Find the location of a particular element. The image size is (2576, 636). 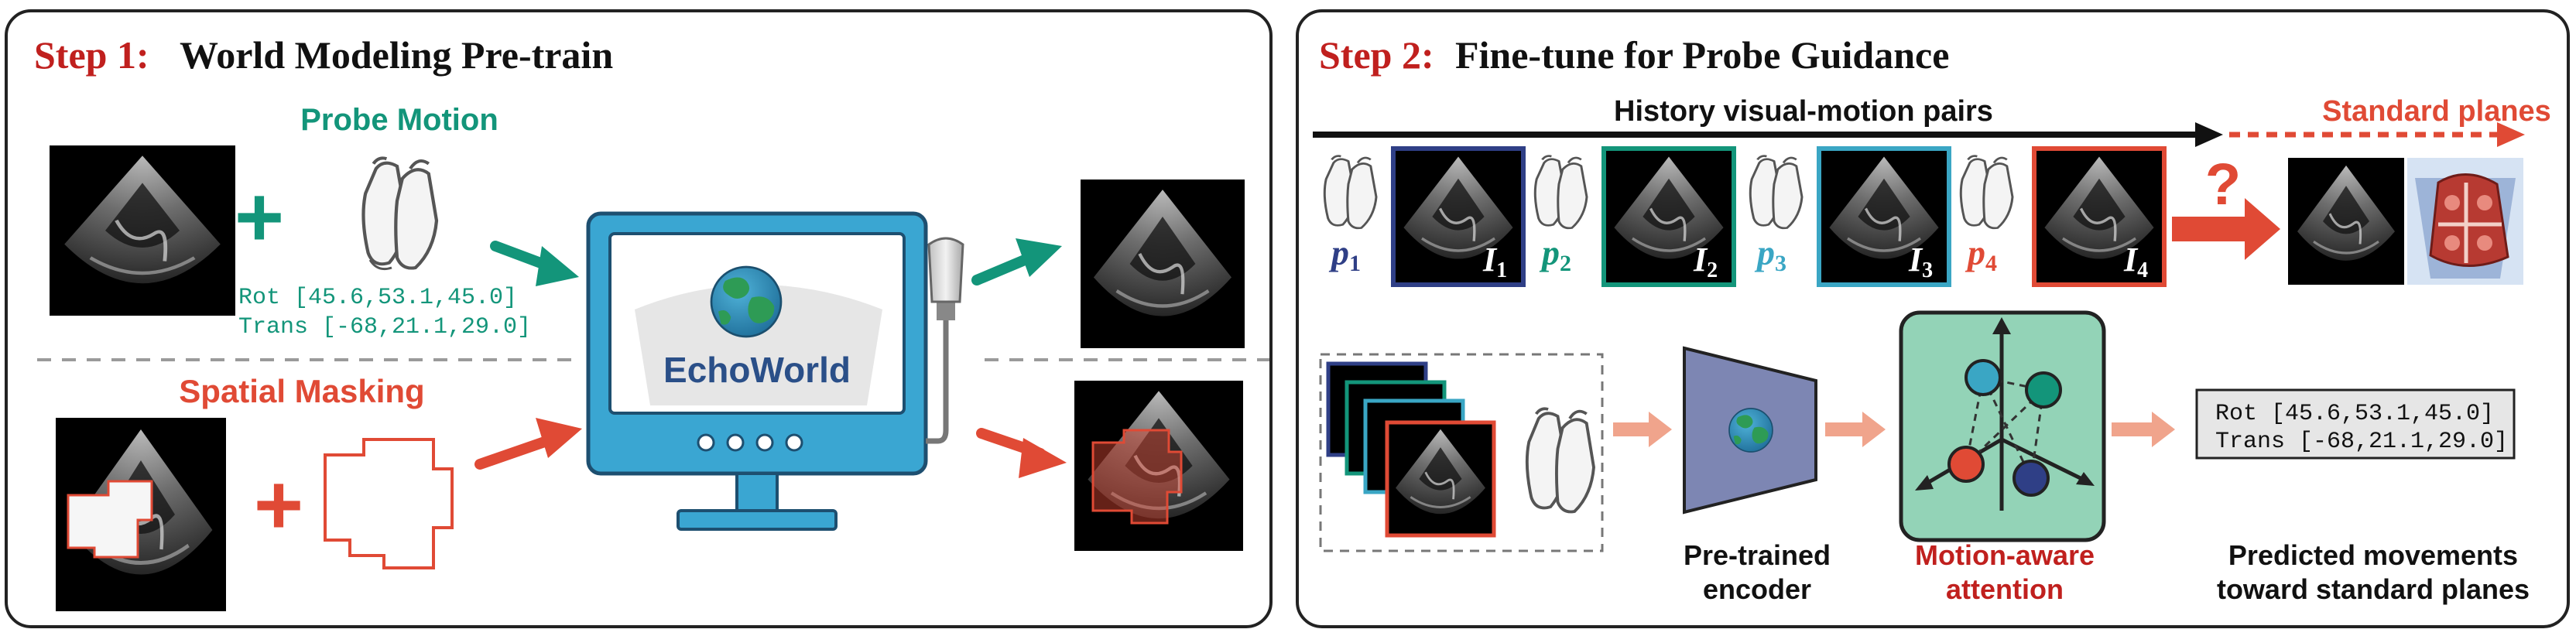

visual-motion-pair: p4 I4 is located at coordinates (2063, 217).